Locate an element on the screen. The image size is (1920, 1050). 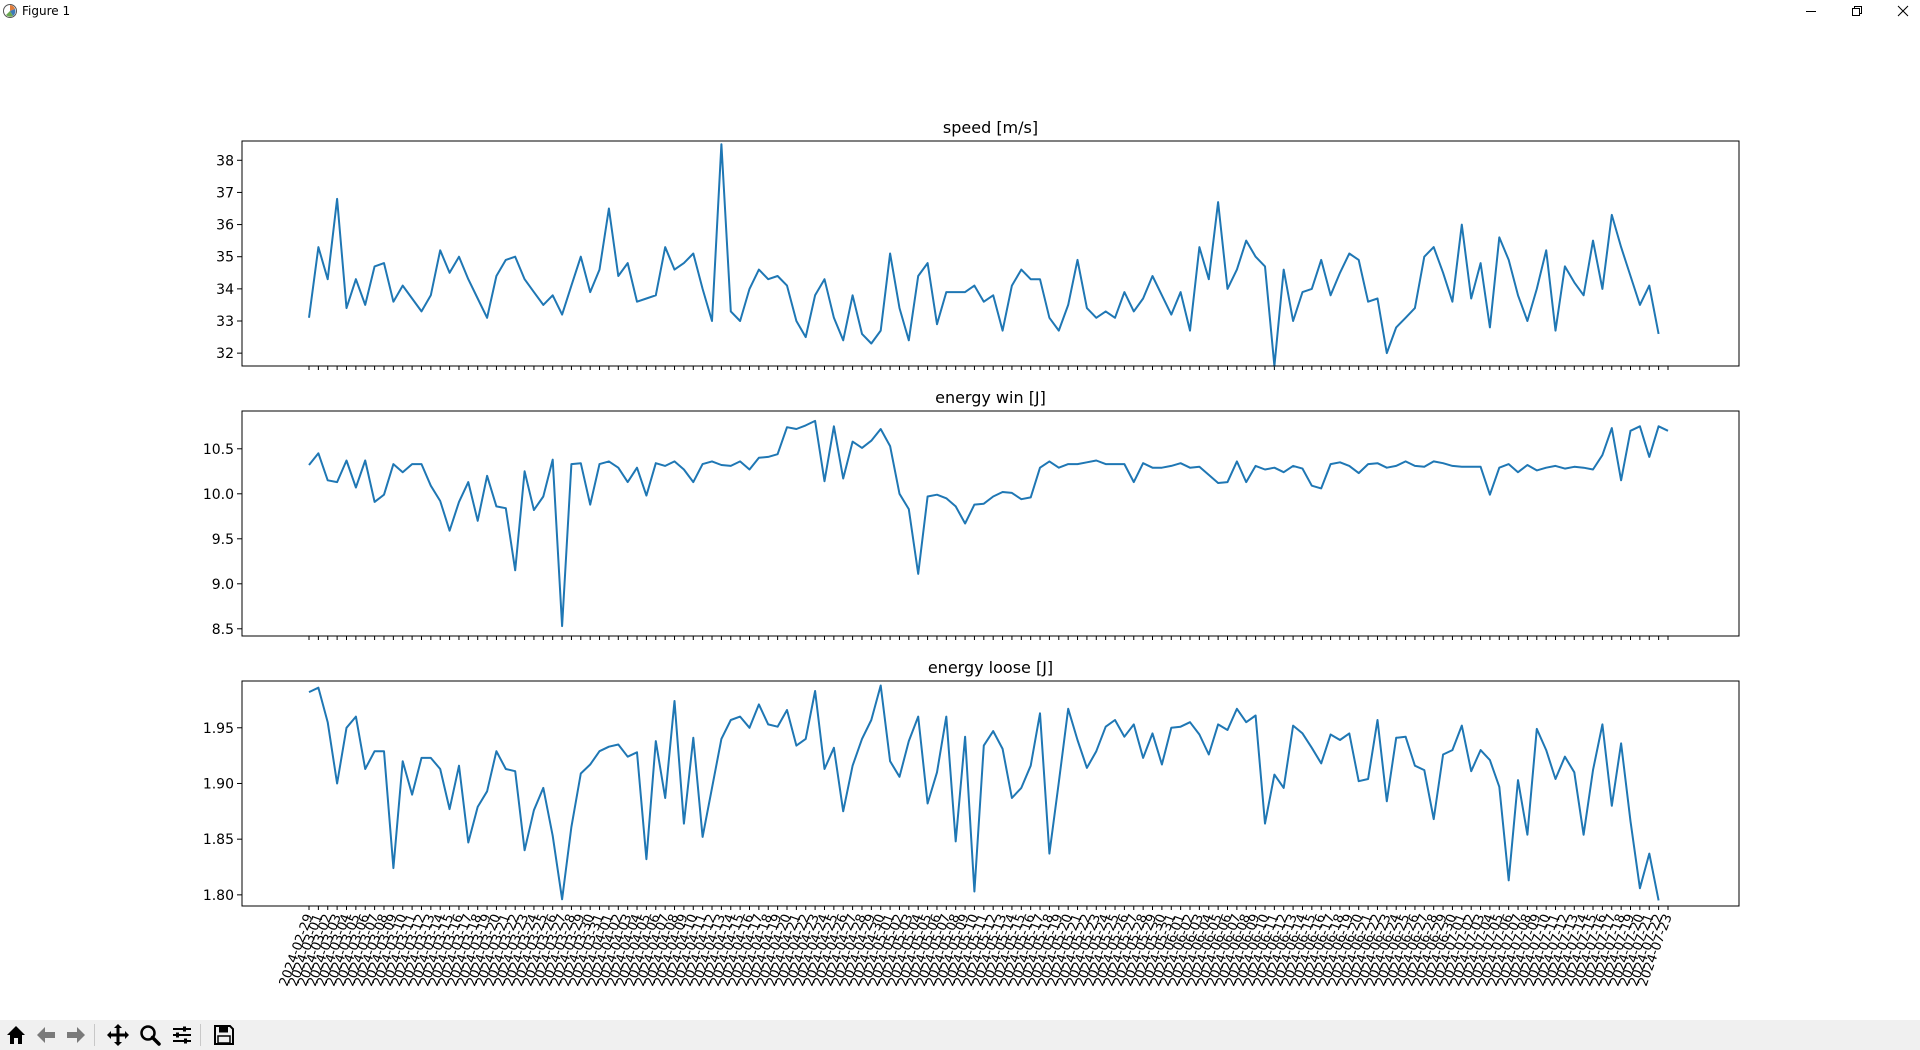
y-tick-label: 37 is located at coordinates (225, 193).